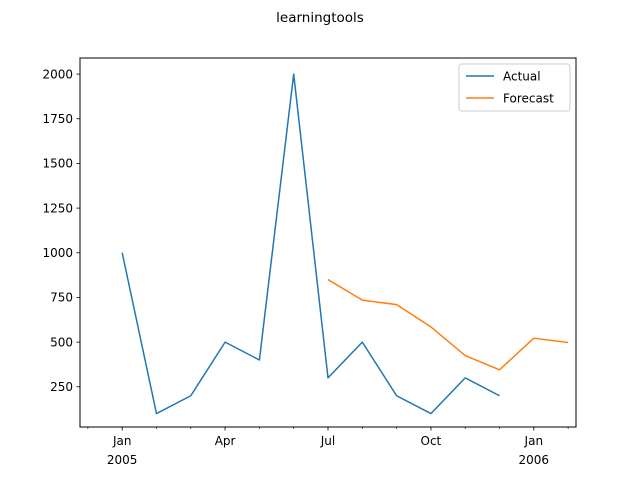  What do you see at coordinates (320, 18) in the screenshot?
I see `chart-title: learningtools` at bounding box center [320, 18].